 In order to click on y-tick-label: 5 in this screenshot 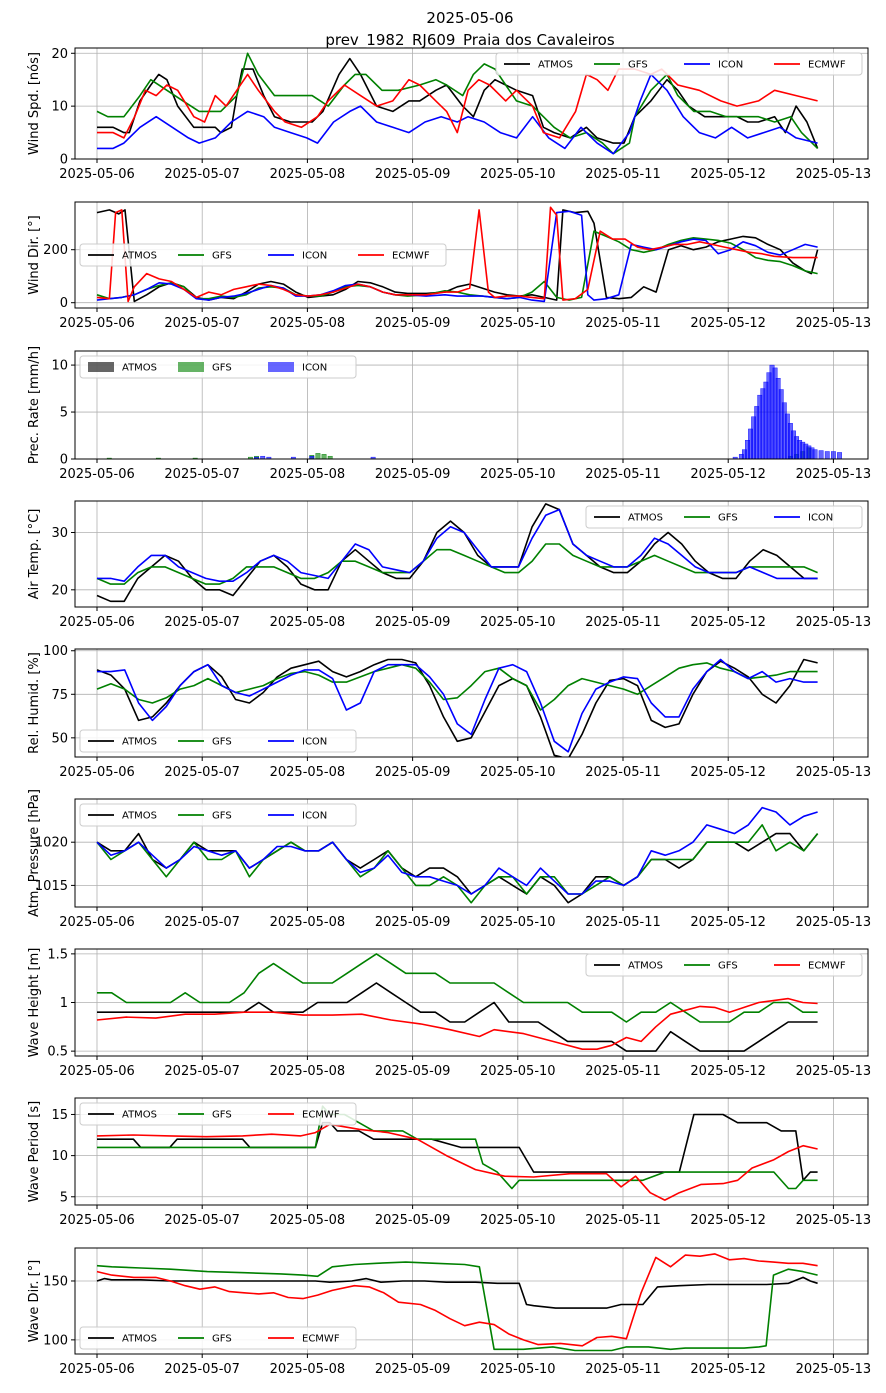, I will do `click(64, 413)`.